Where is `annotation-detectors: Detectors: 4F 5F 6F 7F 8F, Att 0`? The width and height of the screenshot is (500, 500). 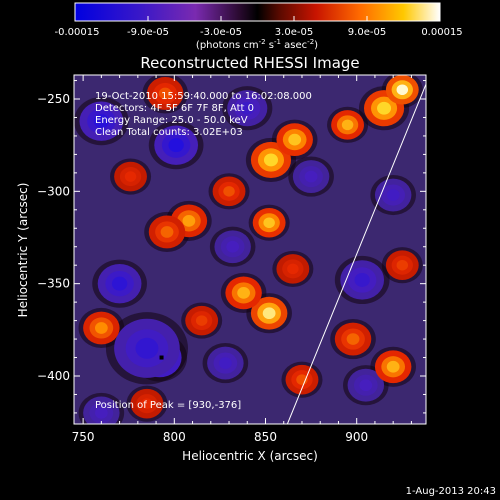 annotation-detectors: Detectors: 4F 5F 6F 7F 8F, Att 0 is located at coordinates (174, 108).